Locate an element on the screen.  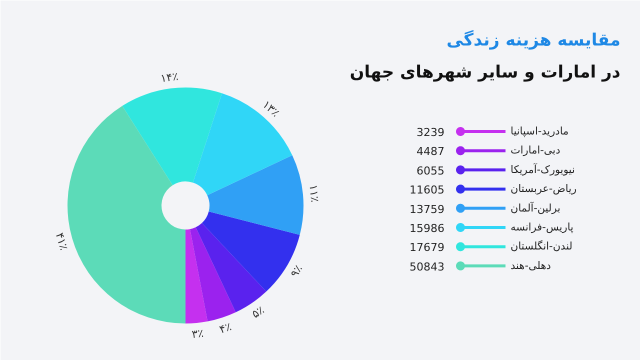
legend-label: مادرید-اسپانیا is located at coordinates (539, 132).